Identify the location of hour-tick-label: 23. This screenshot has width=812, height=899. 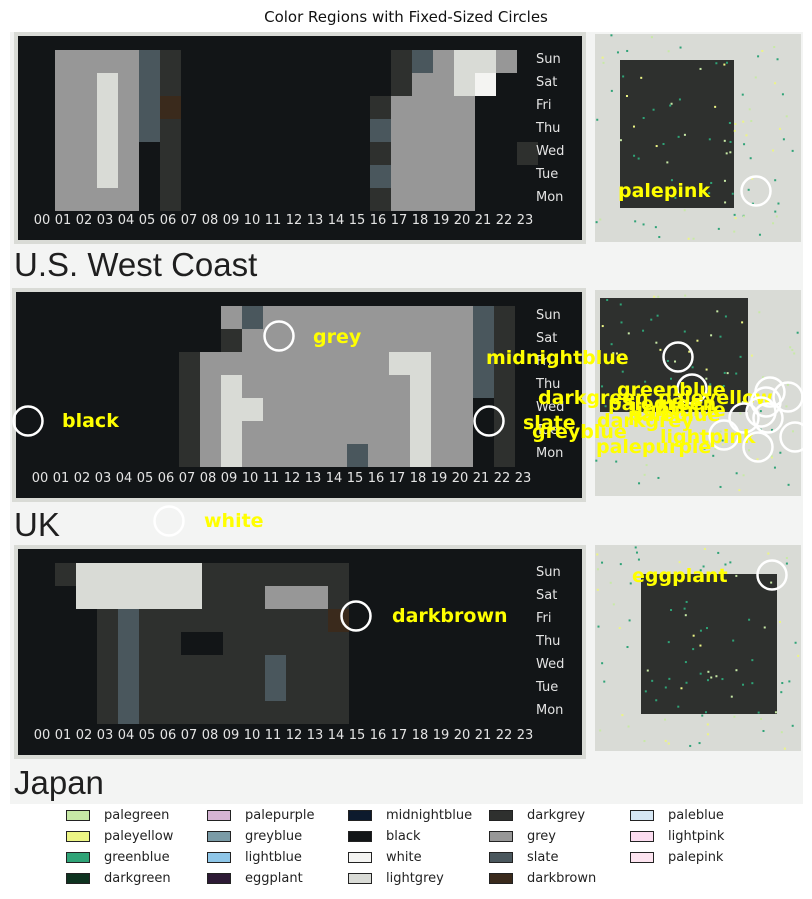
(525, 220).